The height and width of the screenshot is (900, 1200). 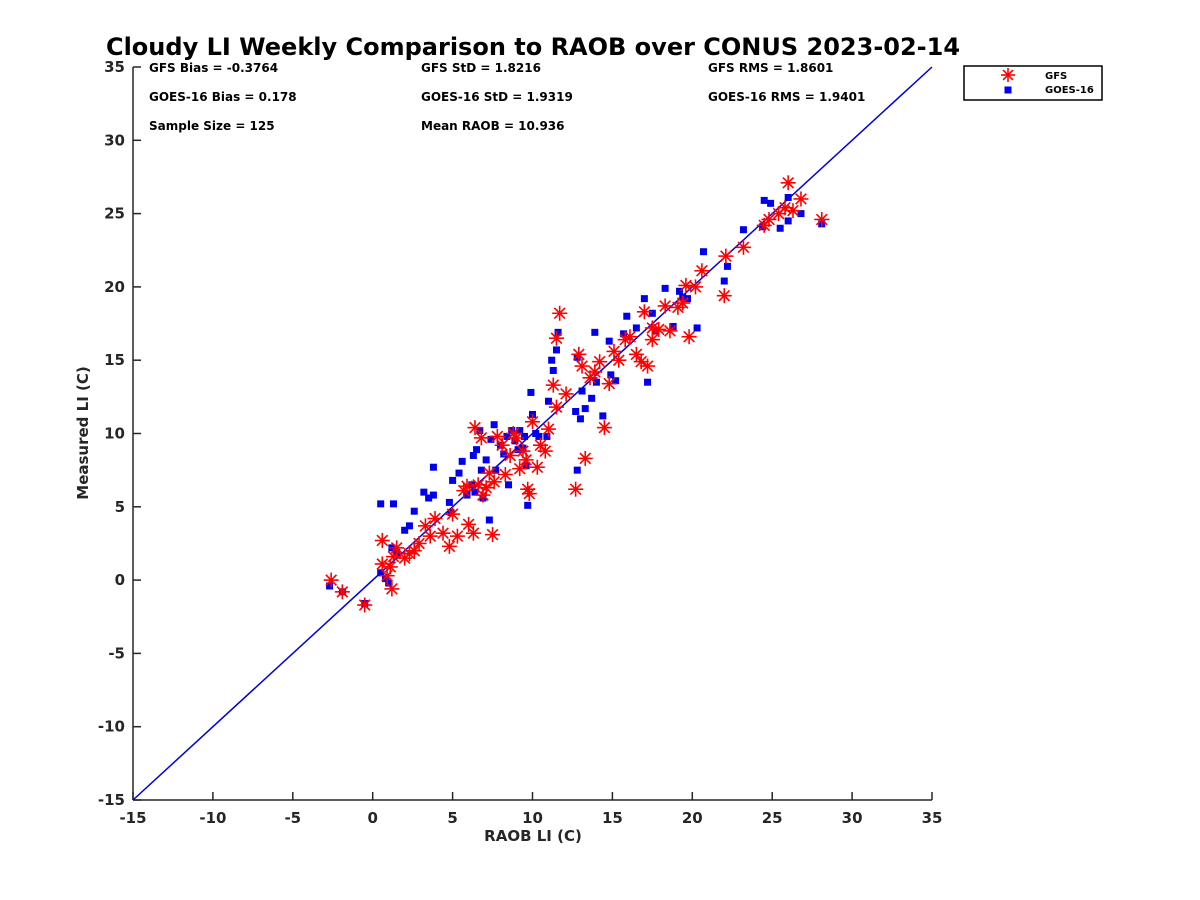 I want to click on x-tick-label: 20, so click(x=692, y=818).